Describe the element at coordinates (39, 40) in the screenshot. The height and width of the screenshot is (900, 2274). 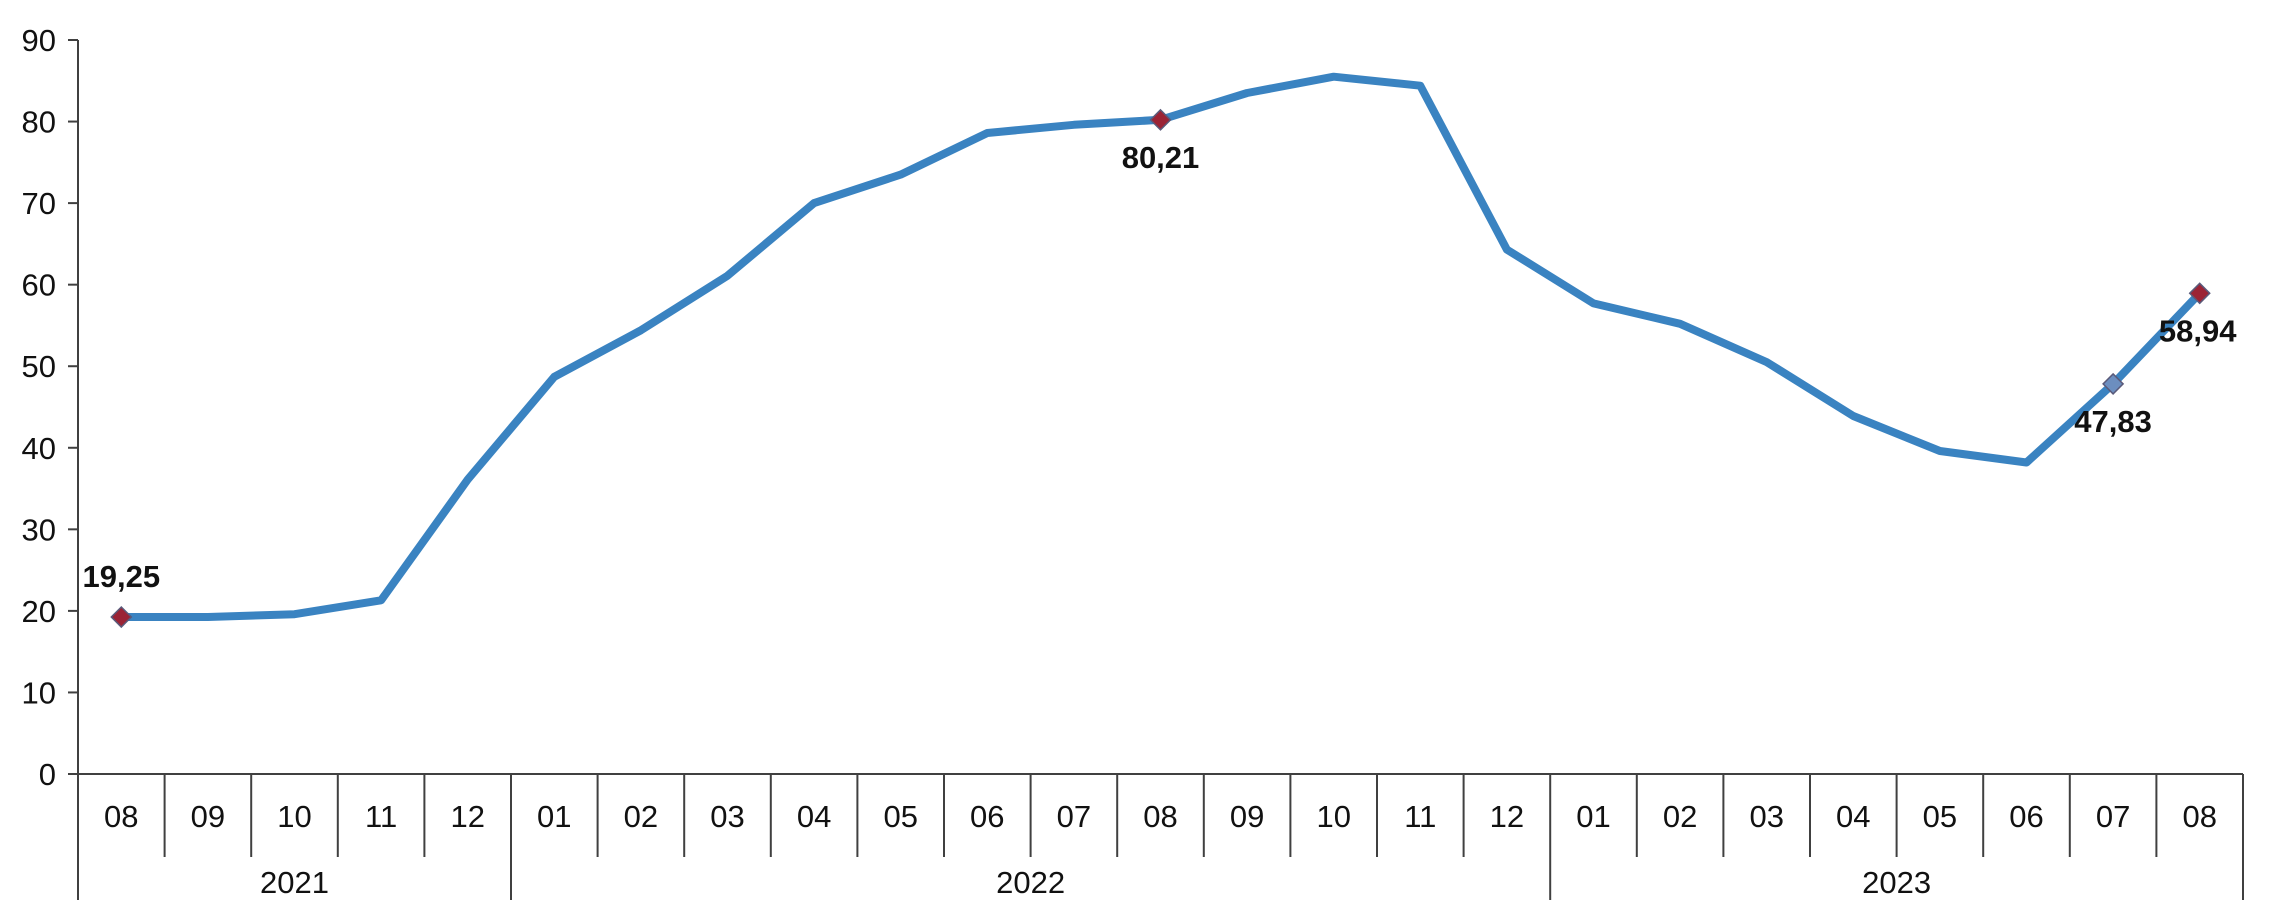
I see `y-tick-label: 90` at that location.